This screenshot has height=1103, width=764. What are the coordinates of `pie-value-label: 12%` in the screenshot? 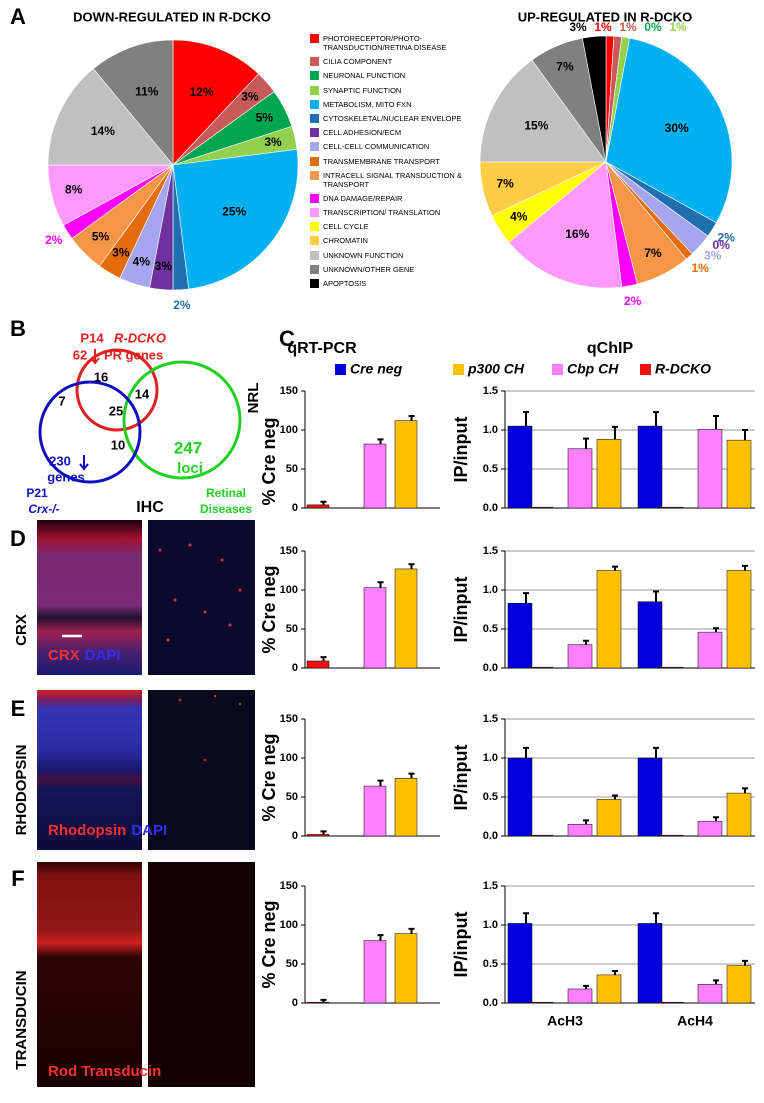 It's located at (202, 92).